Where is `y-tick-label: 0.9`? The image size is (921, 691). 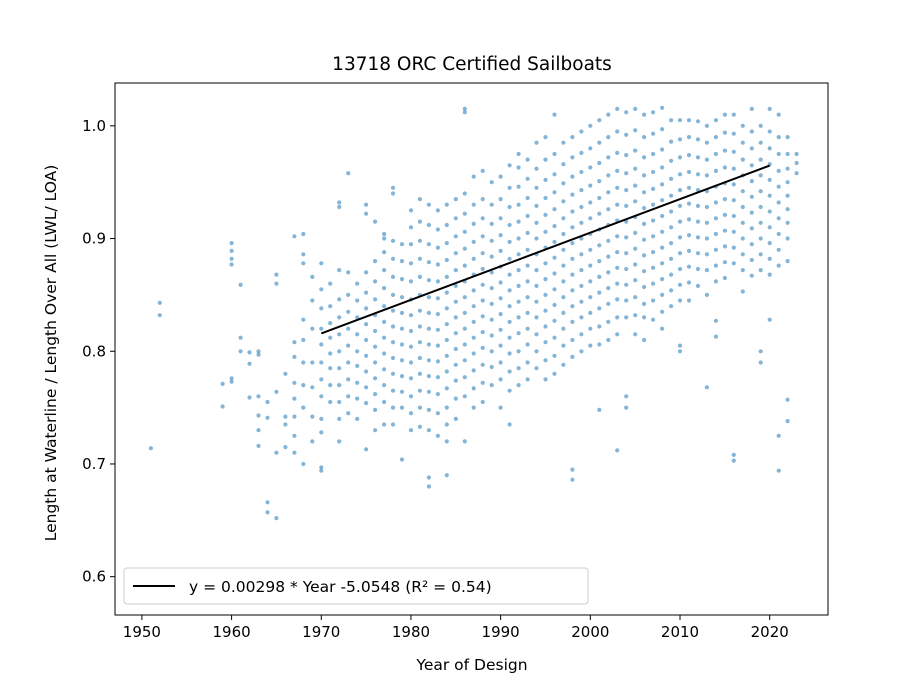
y-tick-label: 0.9 is located at coordinates (94, 239).